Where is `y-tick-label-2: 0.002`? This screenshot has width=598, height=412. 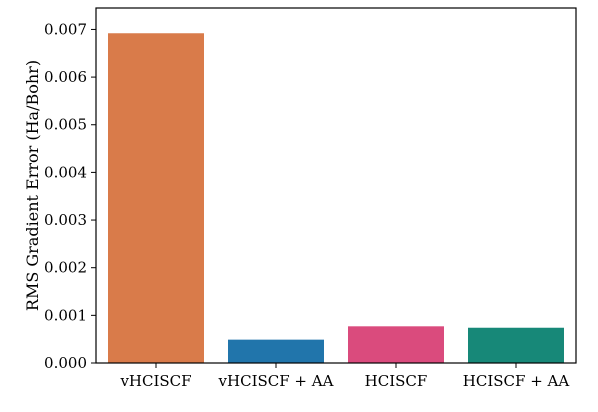 y-tick-label-2: 0.002 is located at coordinates (65, 268).